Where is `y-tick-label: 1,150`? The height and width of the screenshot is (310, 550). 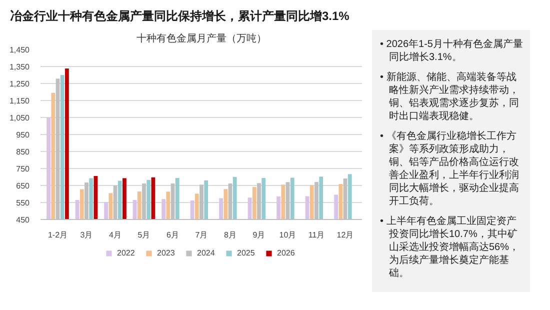 y-tick-label: 1,150 is located at coordinates (19, 101).